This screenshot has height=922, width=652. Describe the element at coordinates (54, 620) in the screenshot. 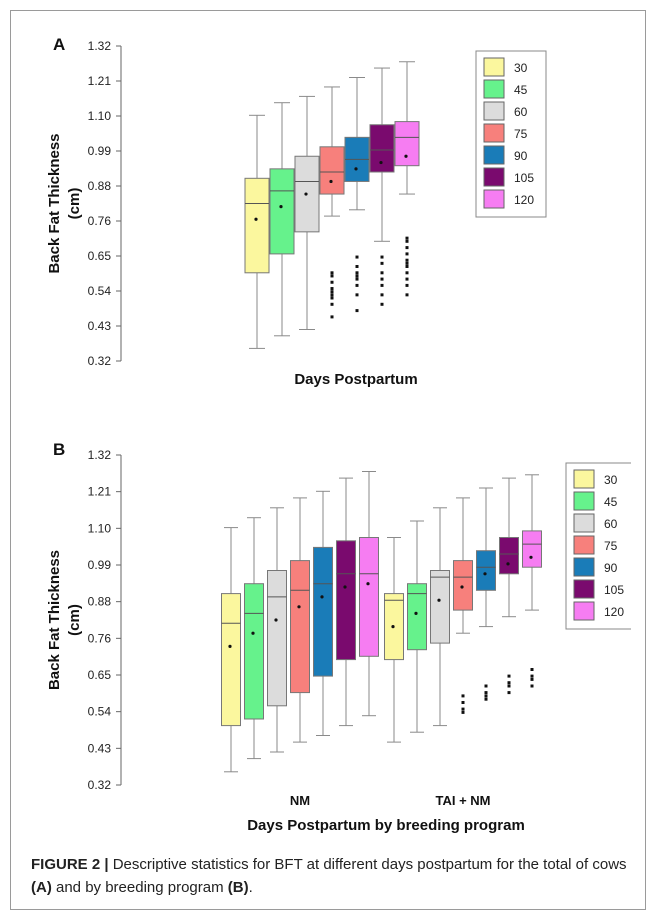

I see `y-axis-label: Back Fat Thickness` at that location.